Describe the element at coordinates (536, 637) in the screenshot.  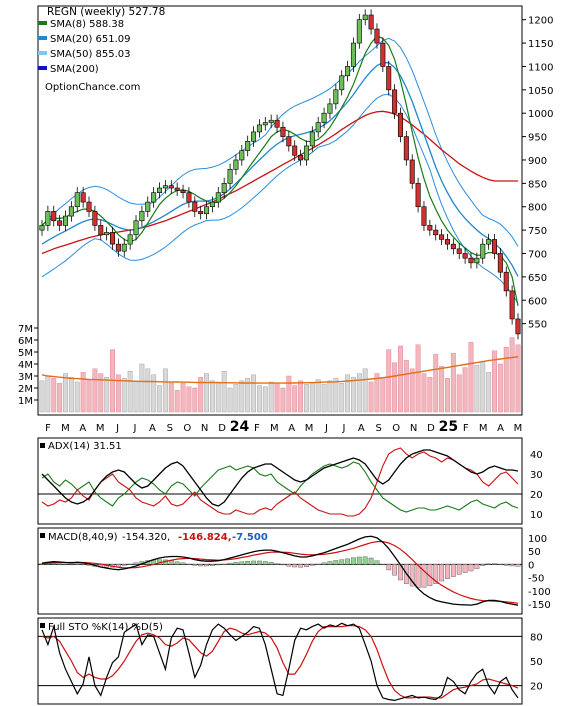
I see `stochastic-tick-label: 80` at that location.